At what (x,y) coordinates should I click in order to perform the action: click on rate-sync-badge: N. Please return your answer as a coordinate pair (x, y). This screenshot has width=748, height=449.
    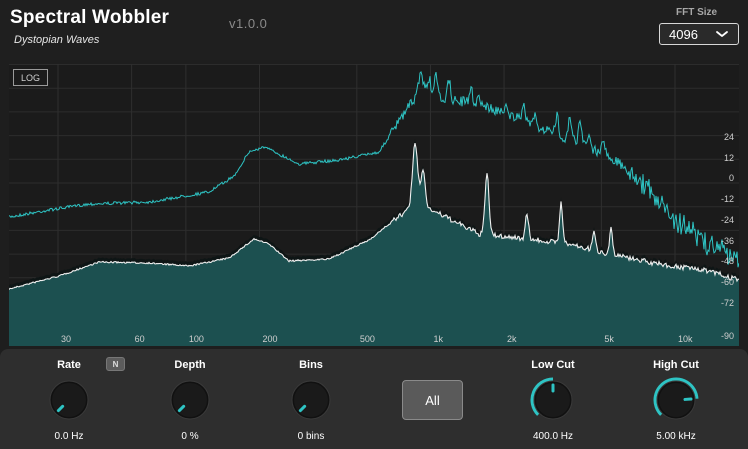
    Looking at the image, I should click on (115, 364).